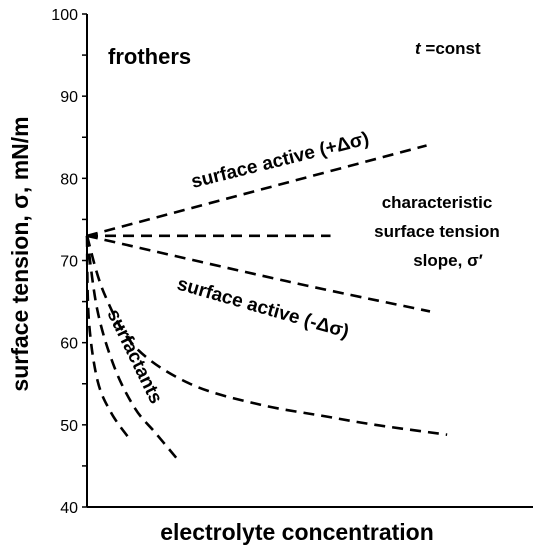  What do you see at coordinates (451, 48) in the screenshot?
I see `annotation-t-rest: =const` at bounding box center [451, 48].